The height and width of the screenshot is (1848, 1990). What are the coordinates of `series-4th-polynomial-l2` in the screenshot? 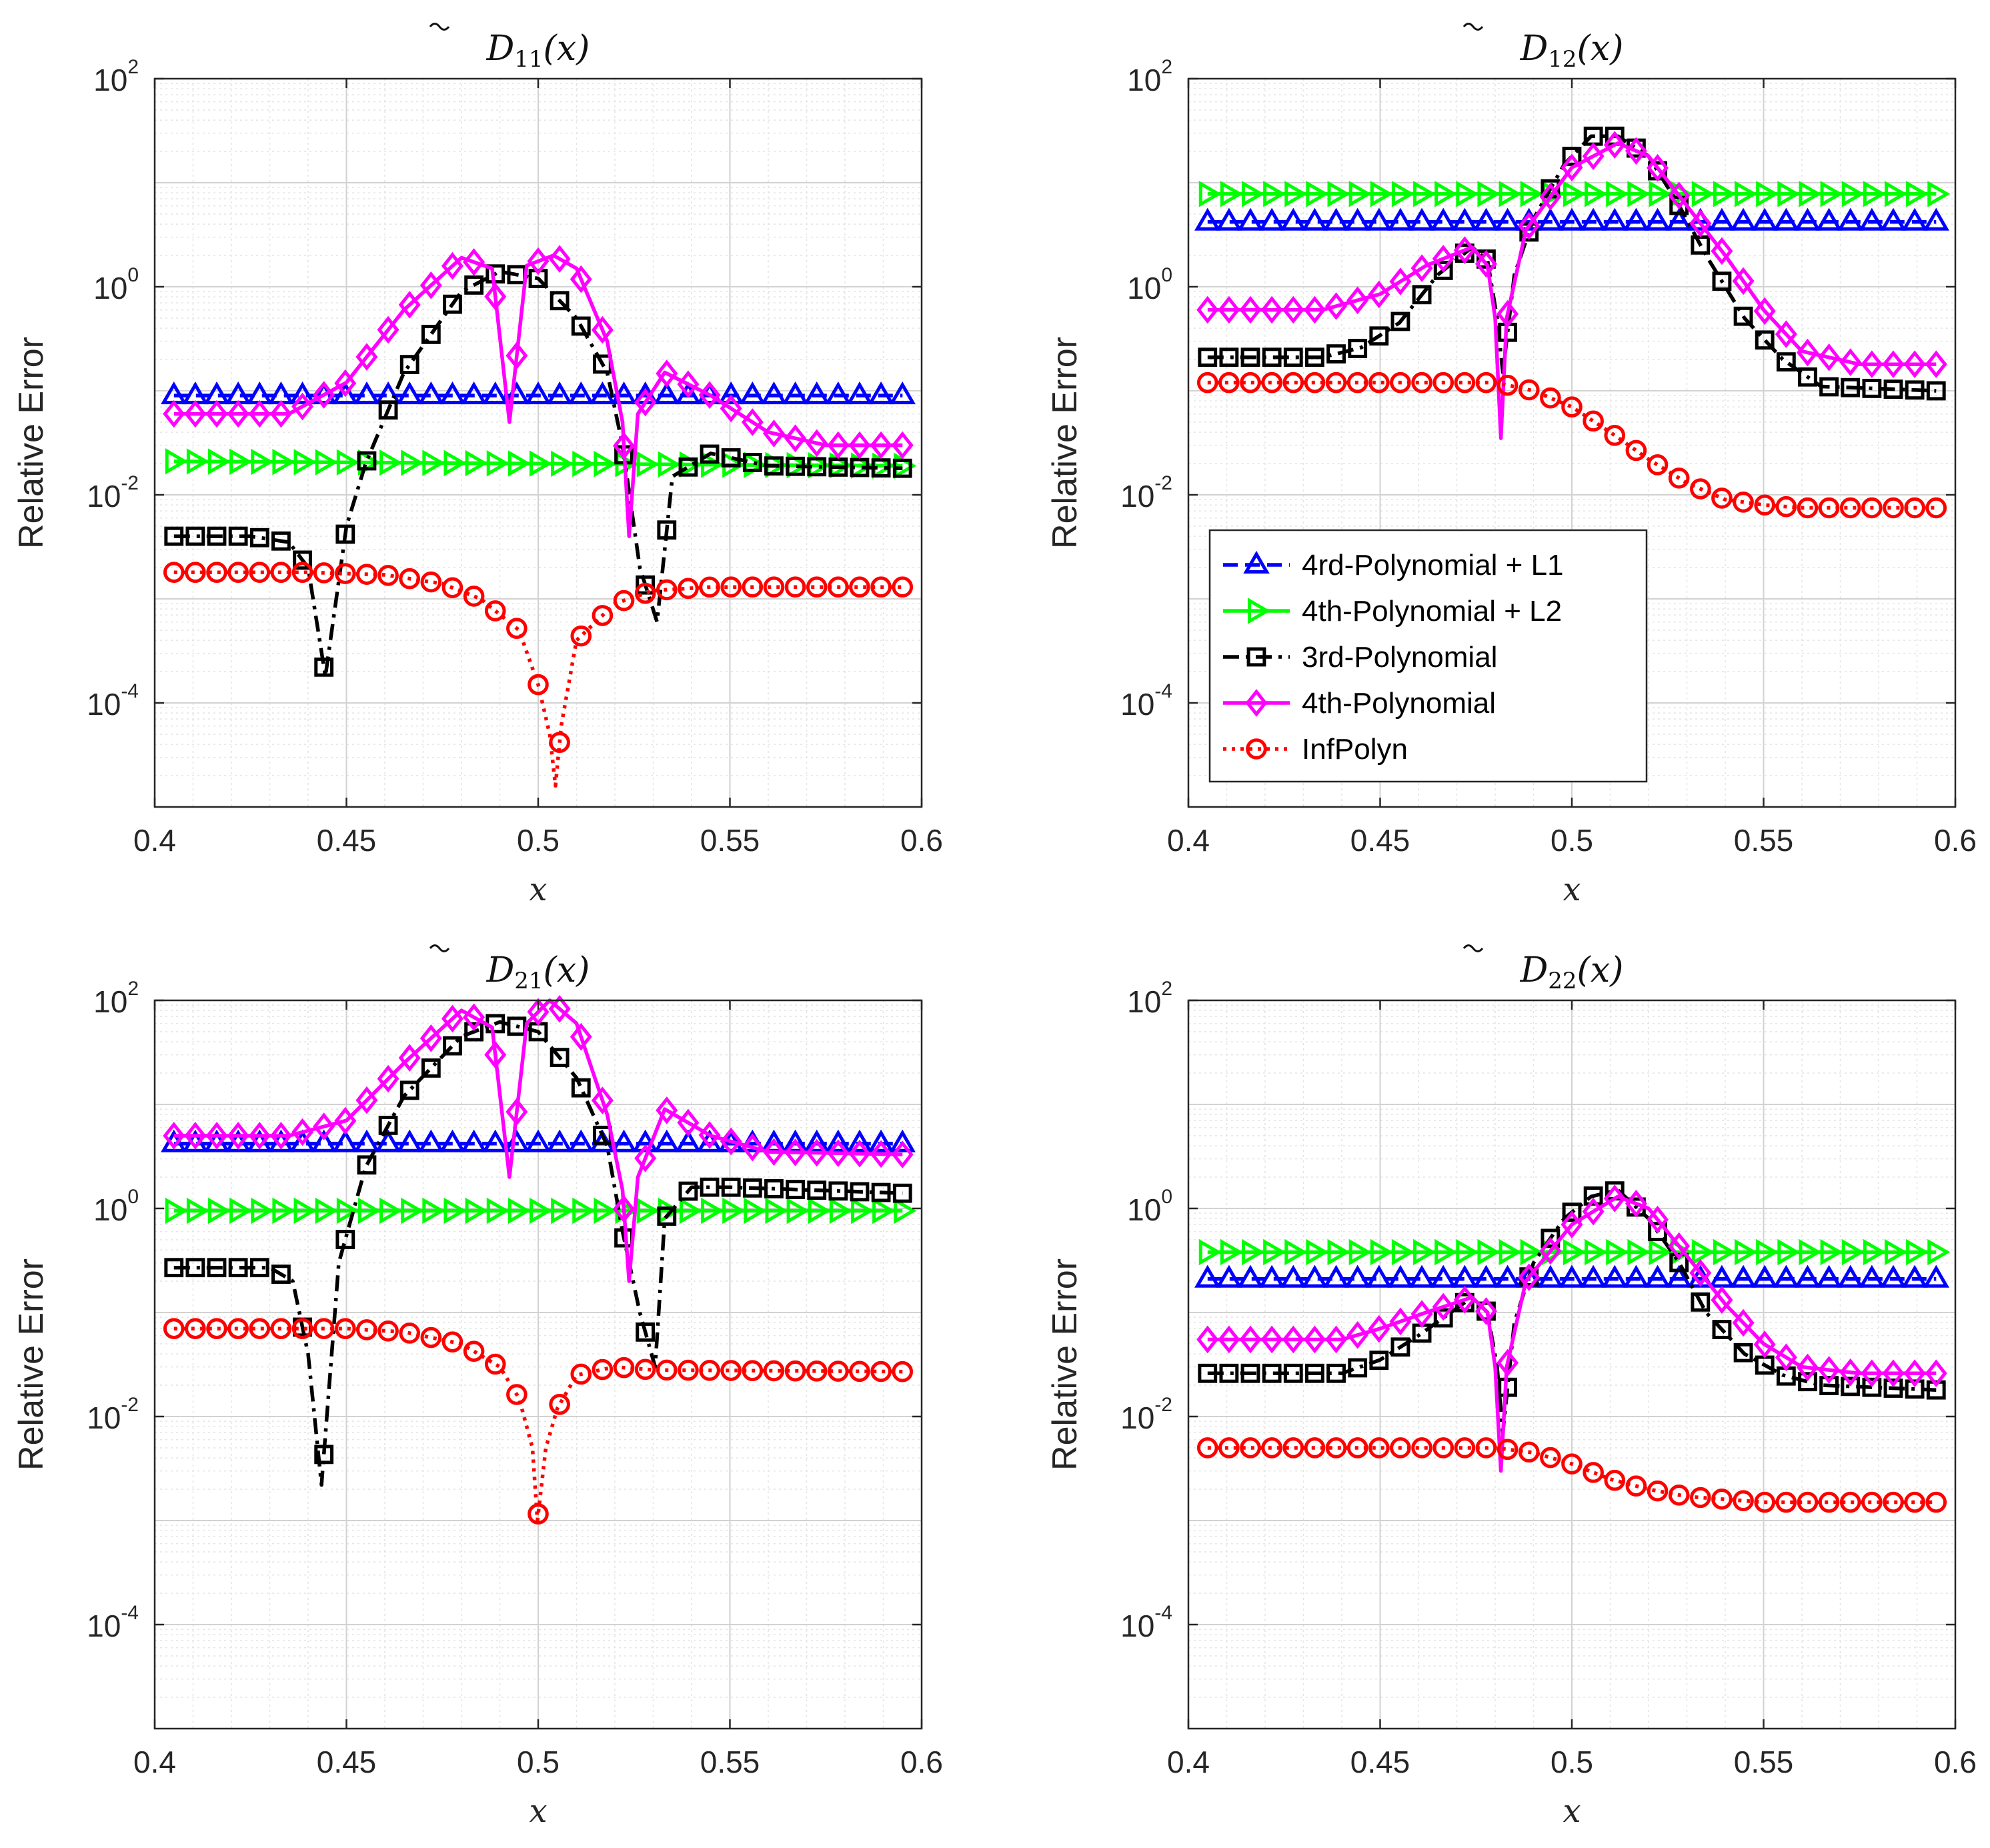 It's located at (541, 1210).